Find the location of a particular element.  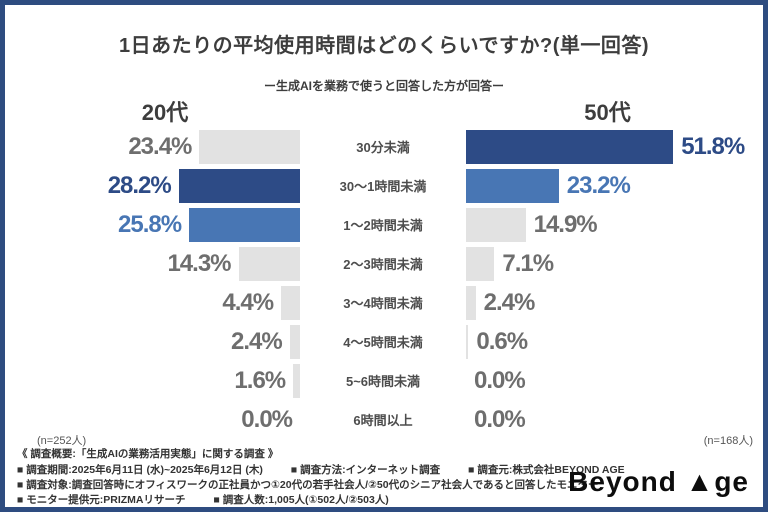

bar-cell-20s: 0.0% is located at coordinates (165, 419).